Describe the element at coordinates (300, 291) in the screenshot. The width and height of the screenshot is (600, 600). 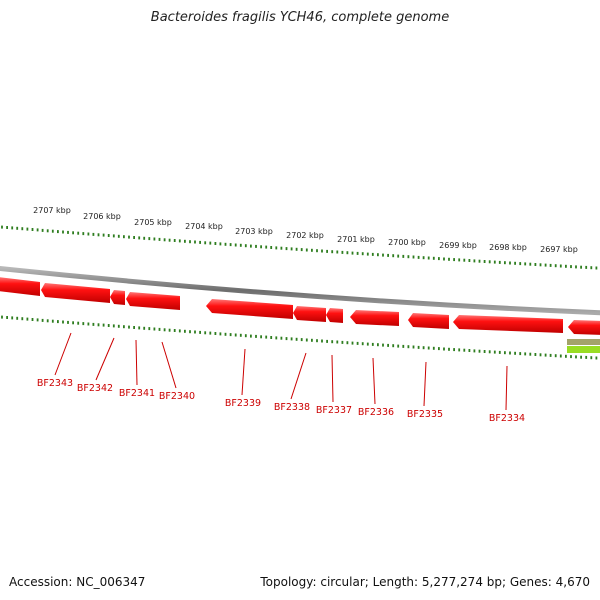
I see `genome-backbone` at that location.